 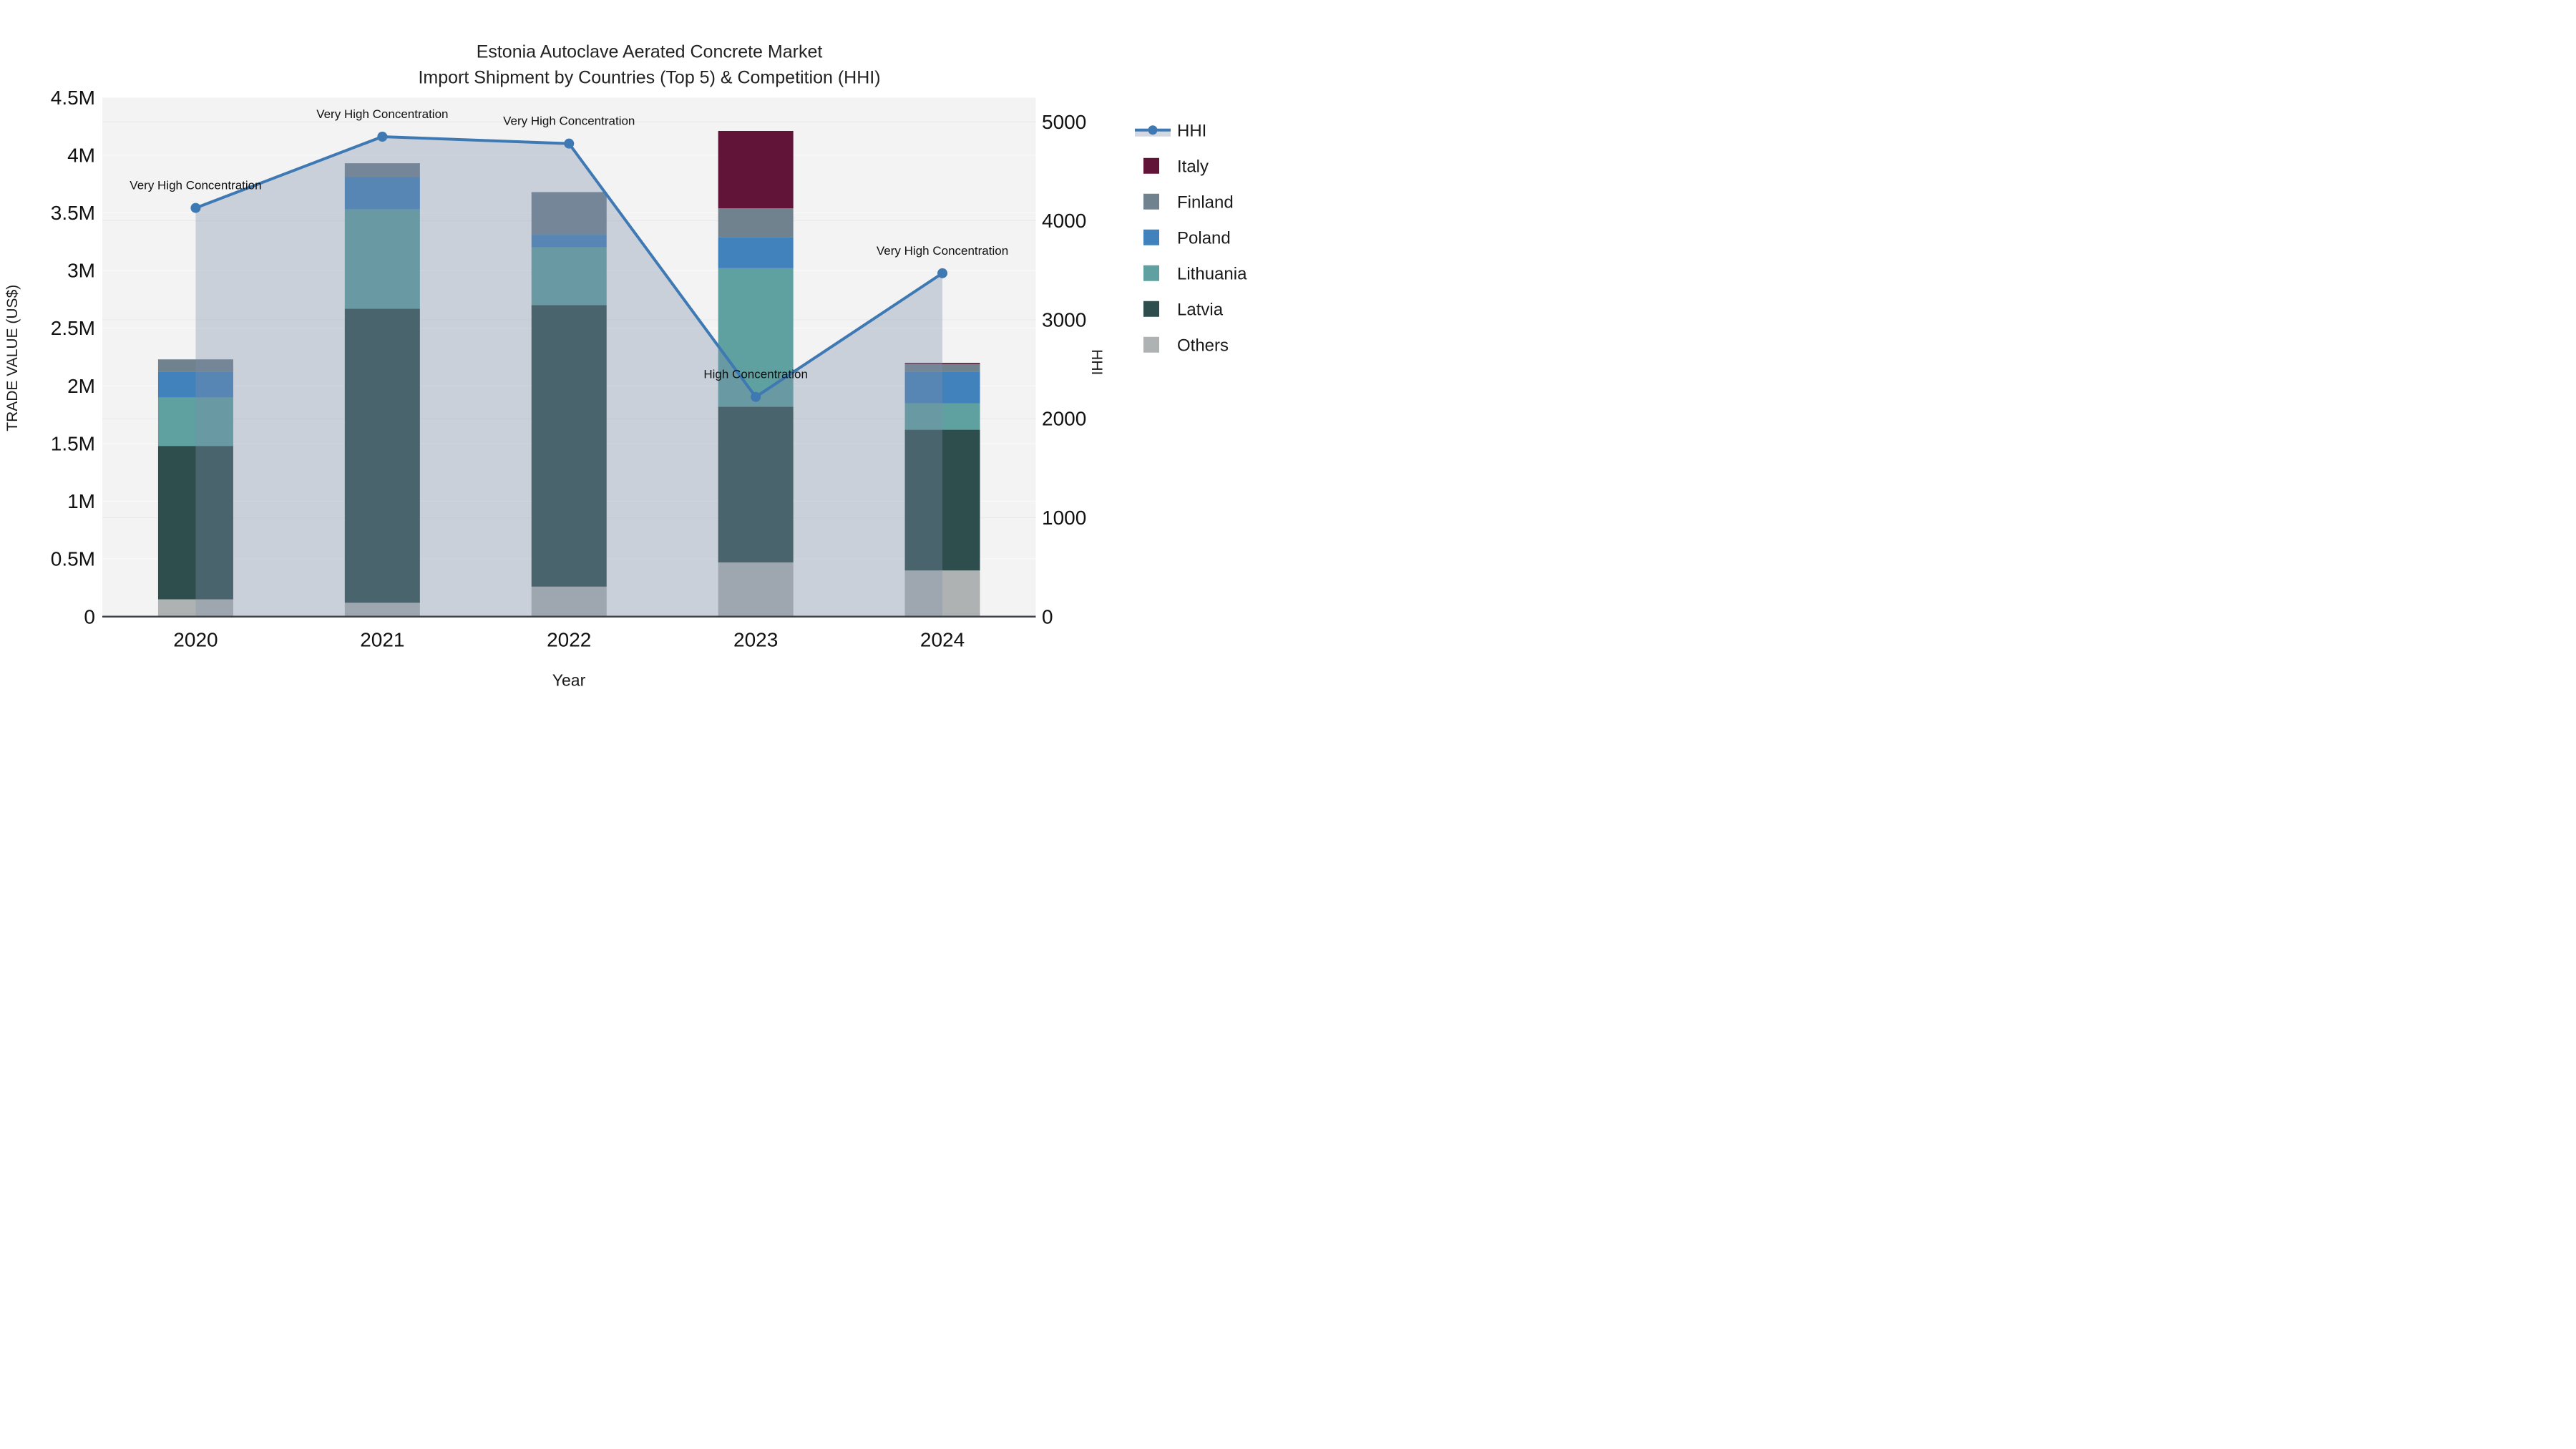 What do you see at coordinates (569, 213) in the screenshot?
I see `bar-segment-finland-2022` at bounding box center [569, 213].